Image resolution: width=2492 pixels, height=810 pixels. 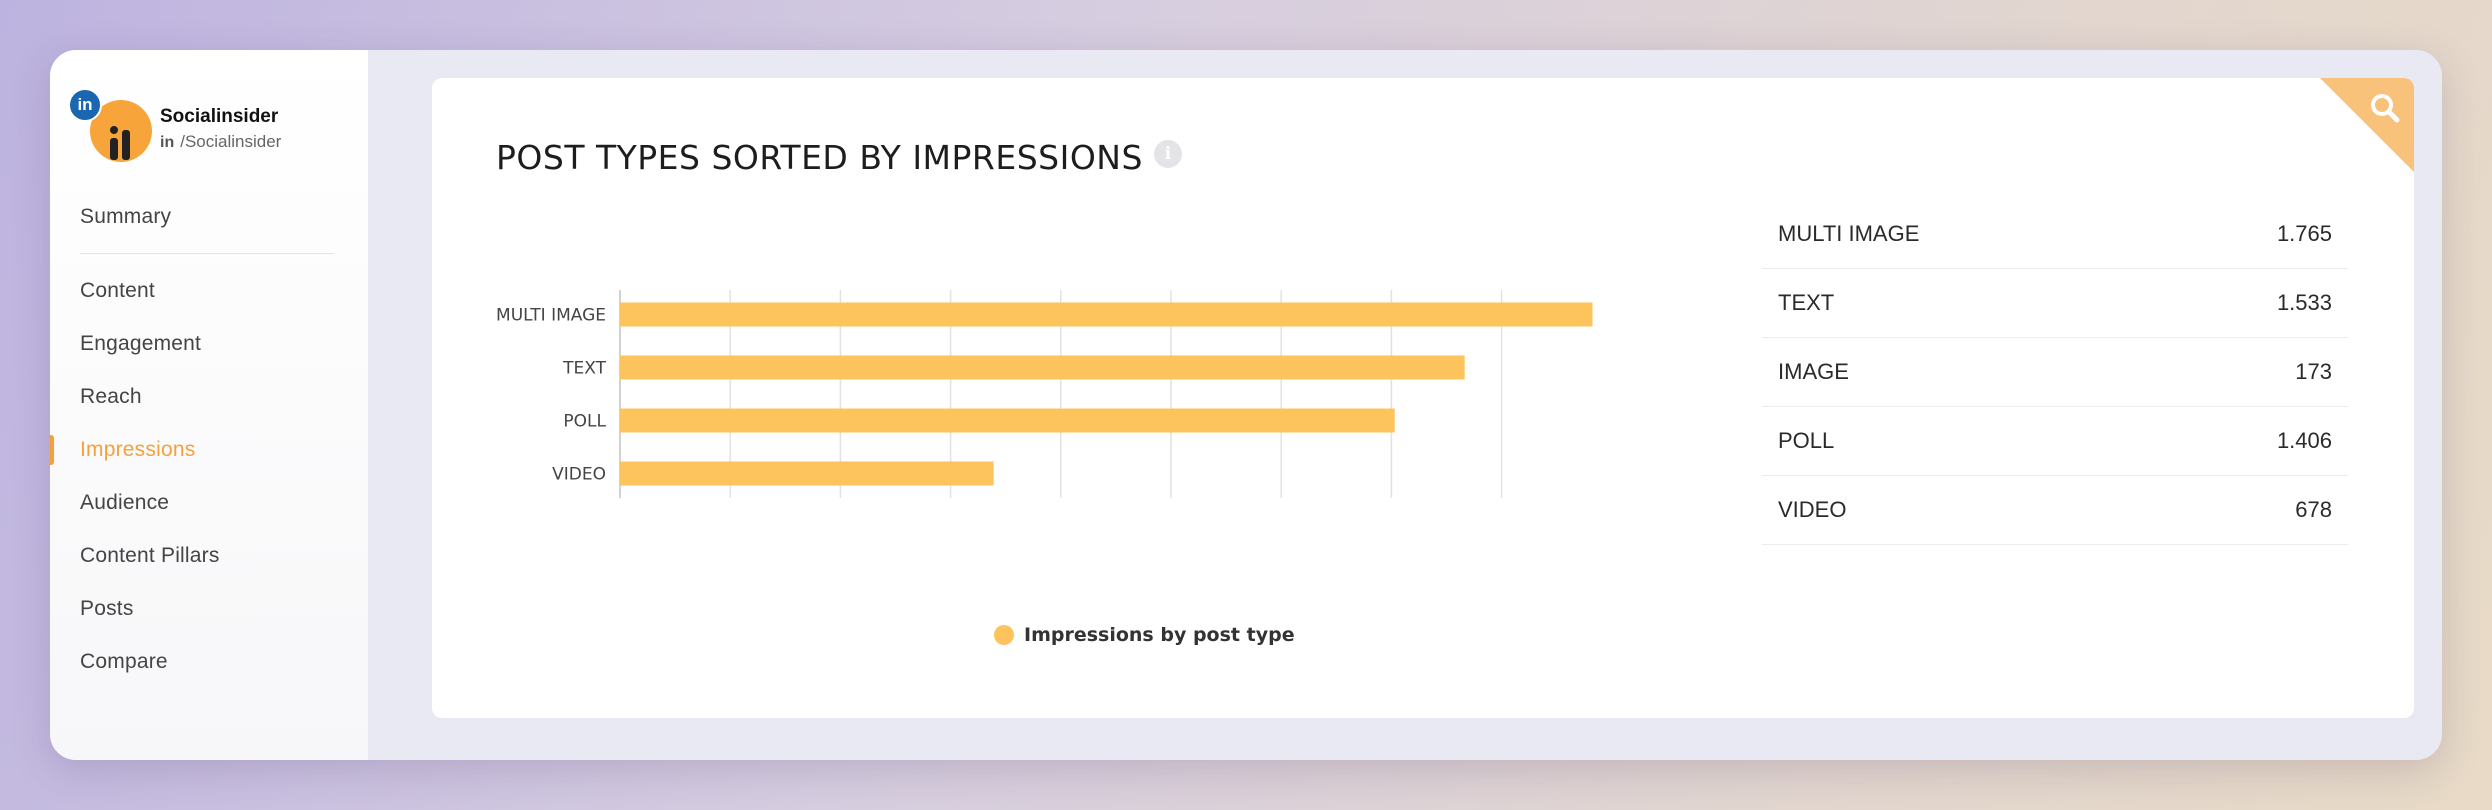 I want to click on legend-dot, so click(x=1004, y=635).